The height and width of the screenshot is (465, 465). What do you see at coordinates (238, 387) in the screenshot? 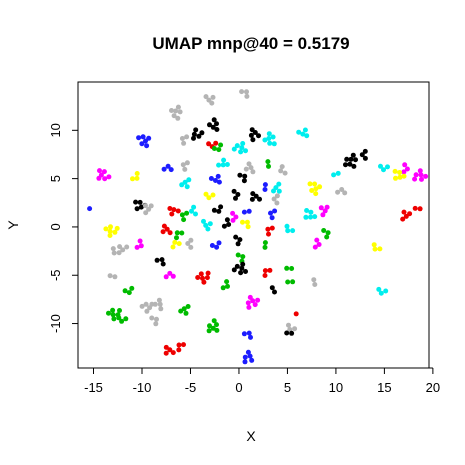
I see `x-tick-label: 0` at bounding box center [238, 387].